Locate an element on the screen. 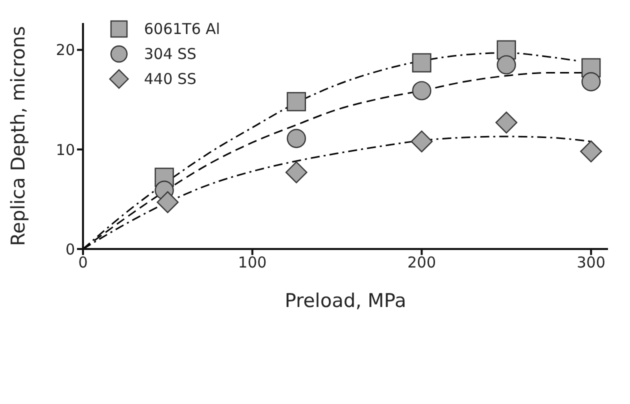  x-tick-label: 100 is located at coordinates (252, 263).